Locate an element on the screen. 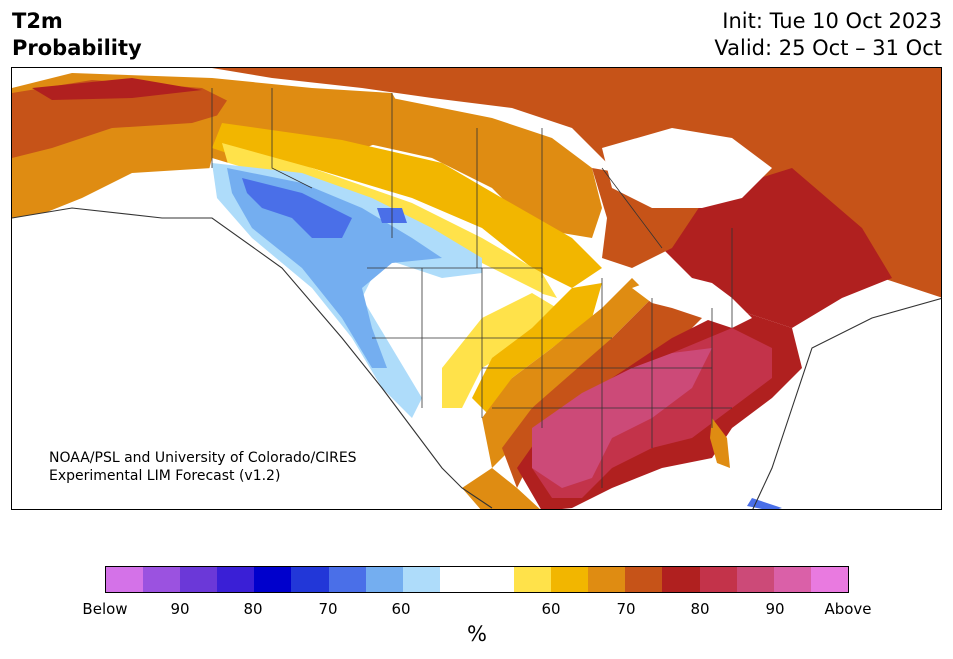  map-title: T2m Probability is located at coordinates (77, 35).